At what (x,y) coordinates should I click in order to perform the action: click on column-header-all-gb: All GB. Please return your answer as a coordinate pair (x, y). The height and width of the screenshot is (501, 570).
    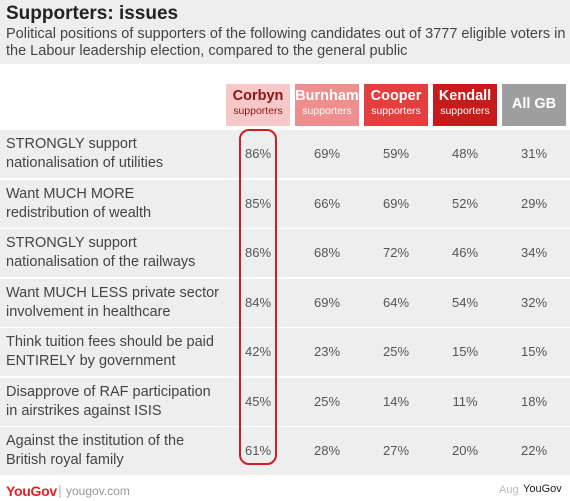
    Looking at the image, I should click on (534, 105).